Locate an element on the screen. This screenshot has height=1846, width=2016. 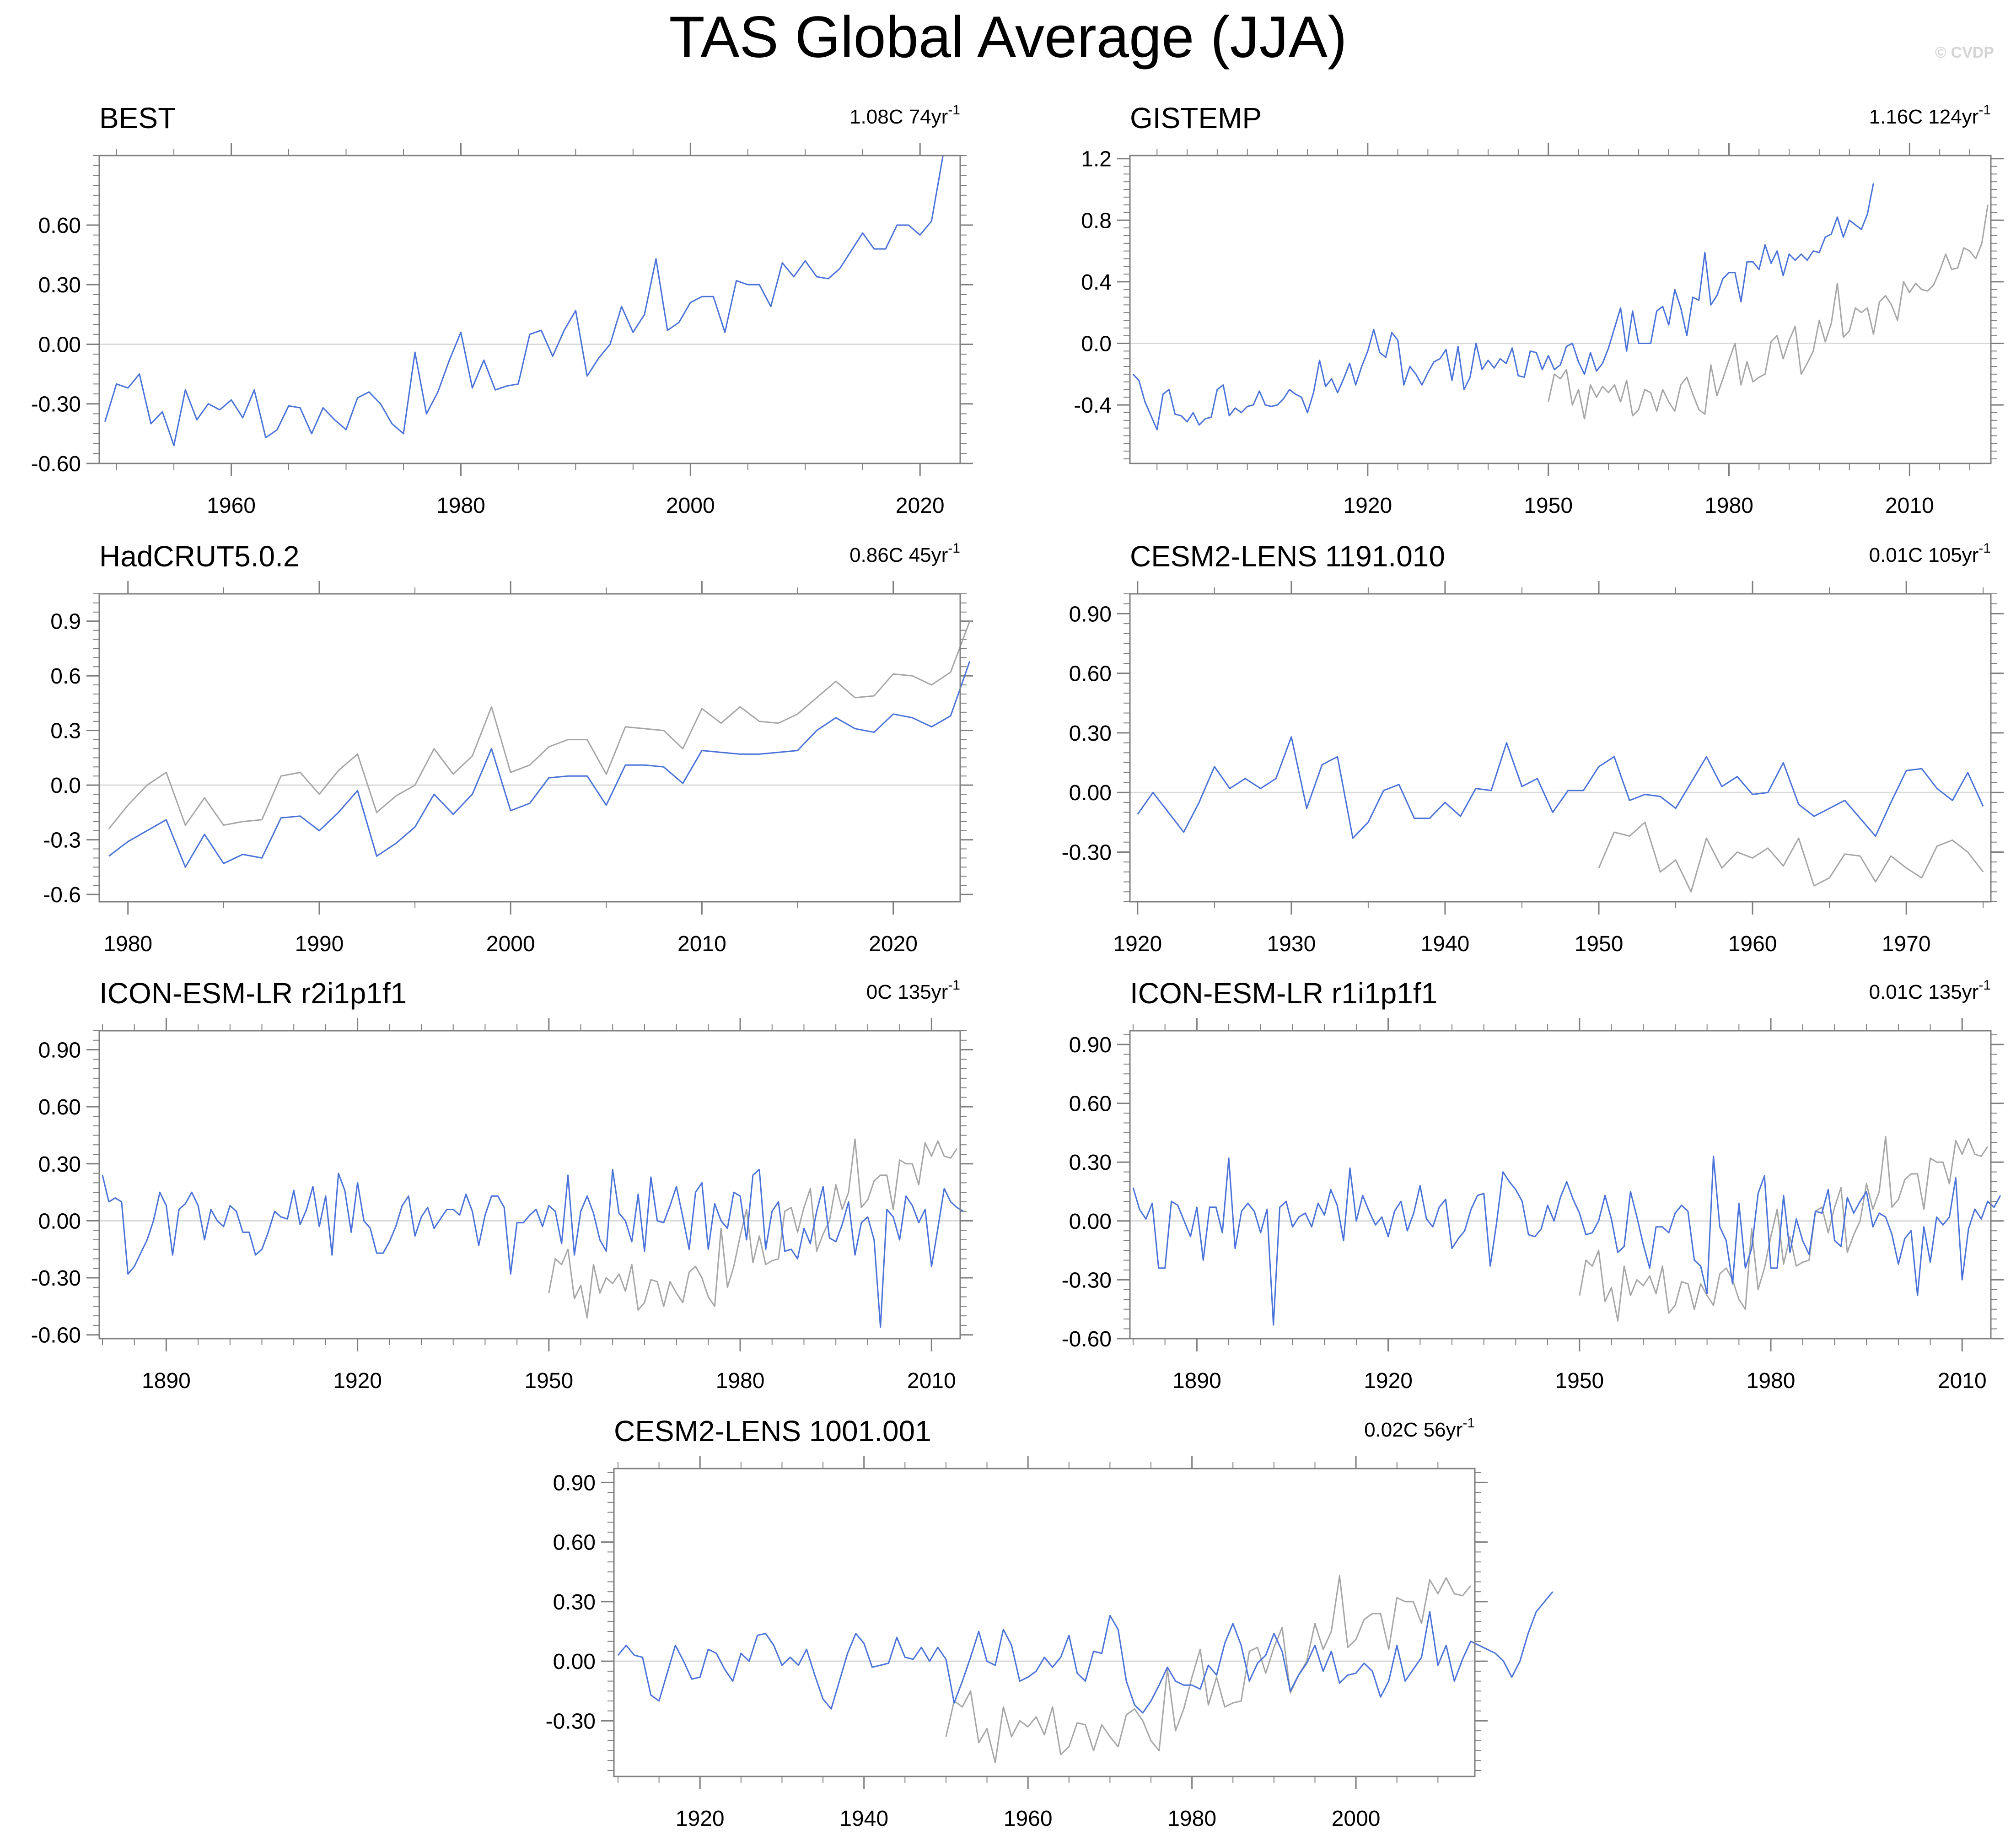
panel-title: CESM2-LENS 1191.010 is located at coordinates (1287, 556).